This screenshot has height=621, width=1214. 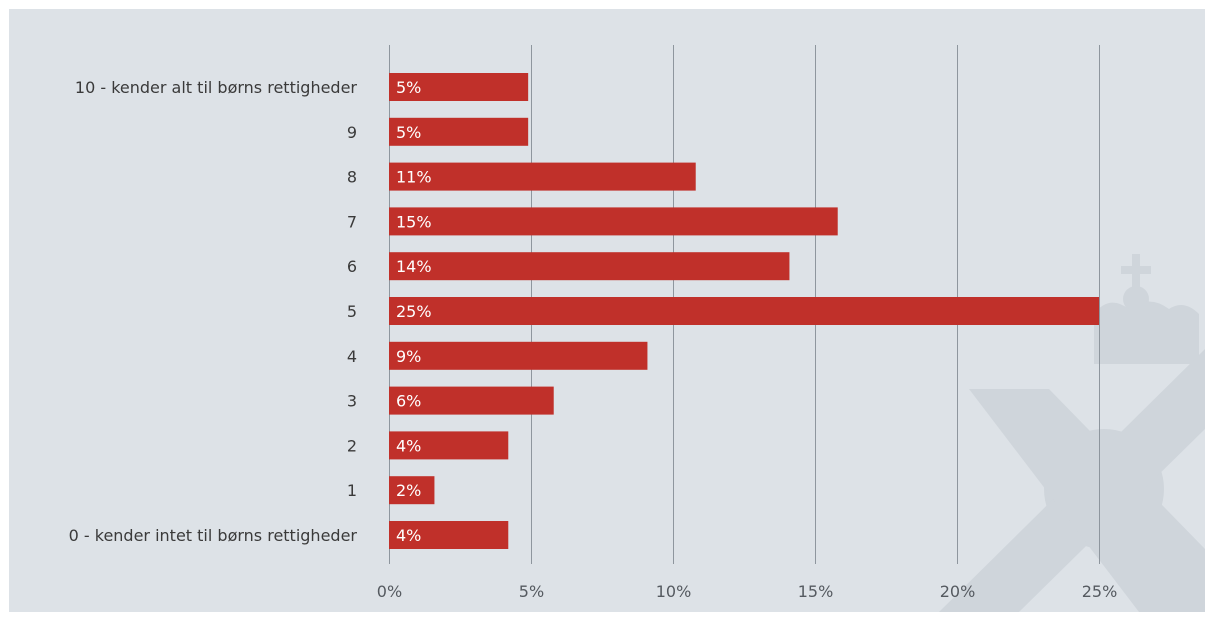 What do you see at coordinates (414, 177) in the screenshot?
I see `bar-data-label: 11%` at bounding box center [414, 177].